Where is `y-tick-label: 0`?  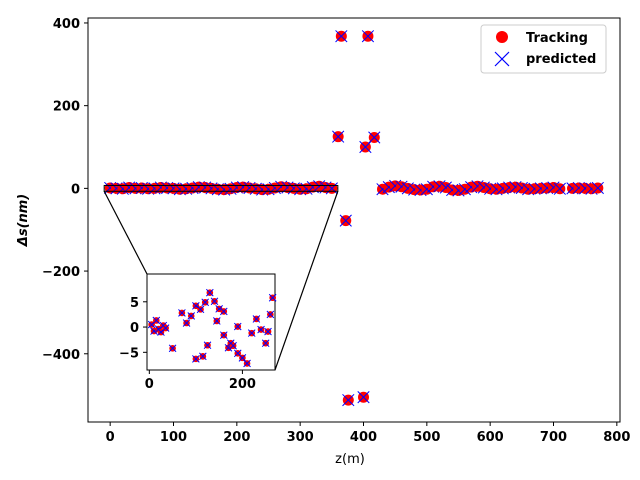
y-tick-label: 0 is located at coordinates (75, 189).